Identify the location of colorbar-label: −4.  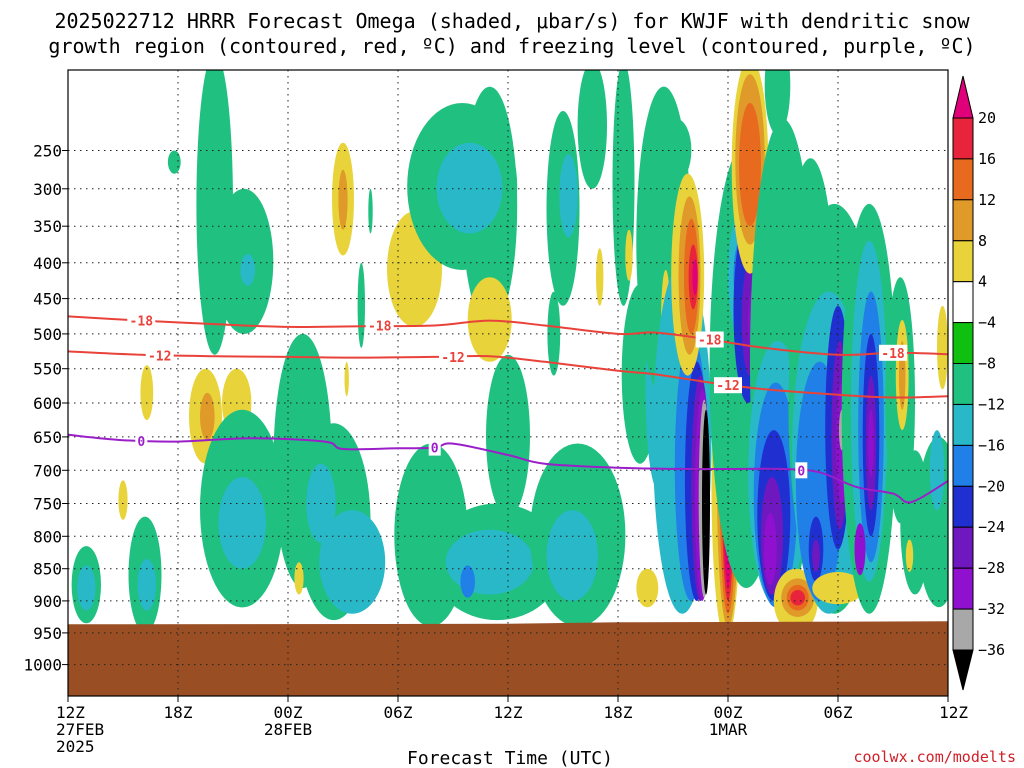
(987, 323).